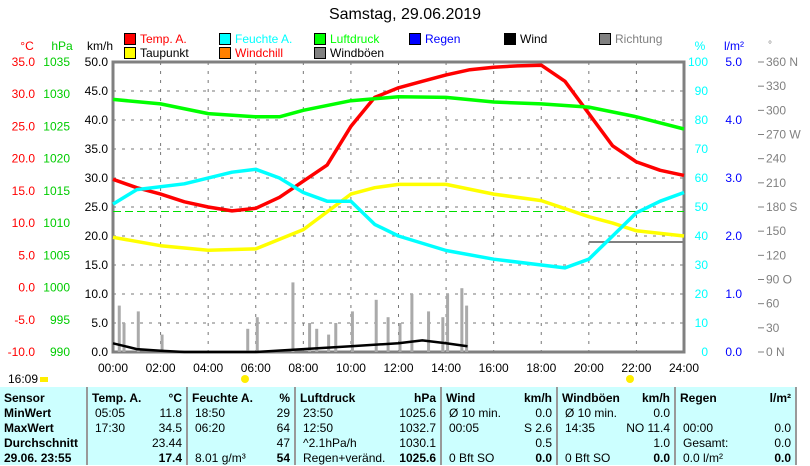 The height and width of the screenshot is (466, 810). Describe the element at coordinates (110, 428) in the screenshot. I see `cell-label: 17:30` at that location.